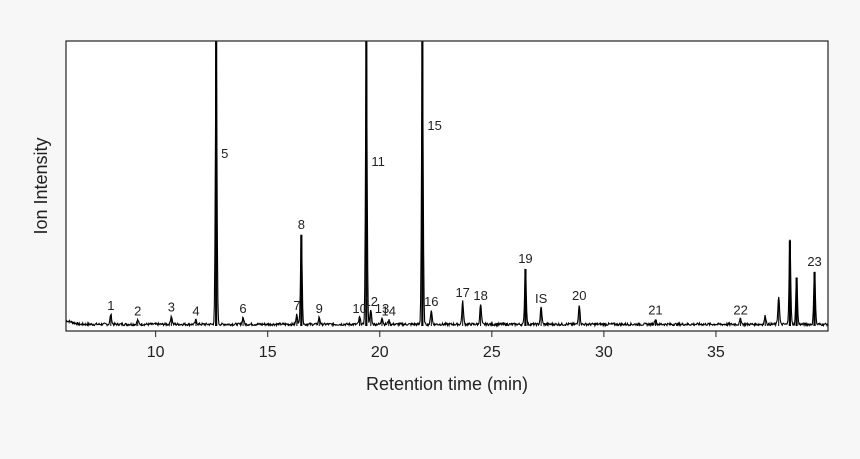 Image resolution: width=860 pixels, height=459 pixels. I want to click on peak-label: 21, so click(655, 309).